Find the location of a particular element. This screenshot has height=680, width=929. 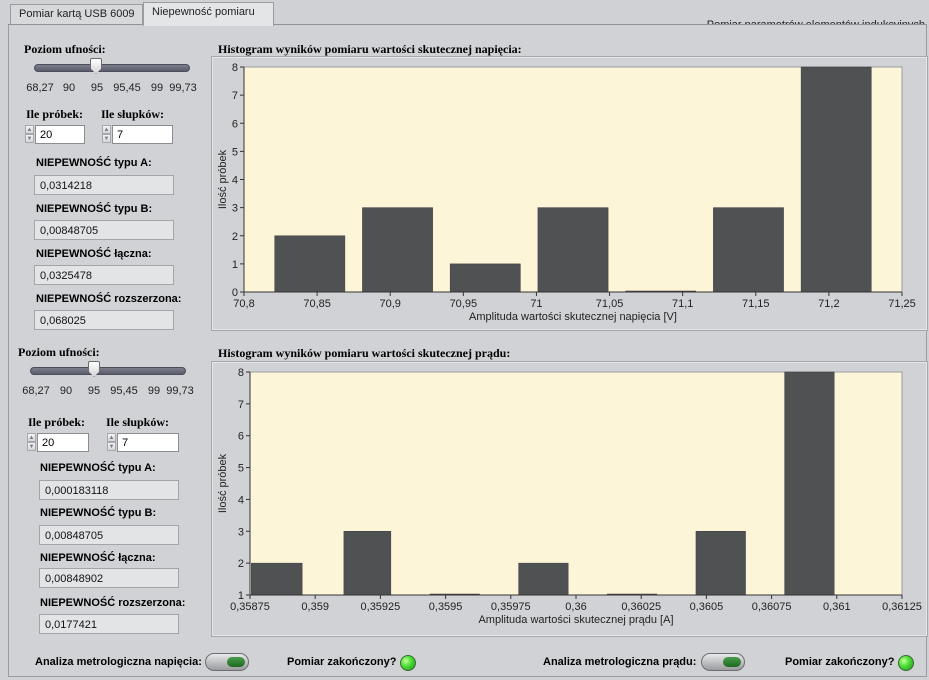

x-tick-label: 0,3595 is located at coordinates (446, 607).